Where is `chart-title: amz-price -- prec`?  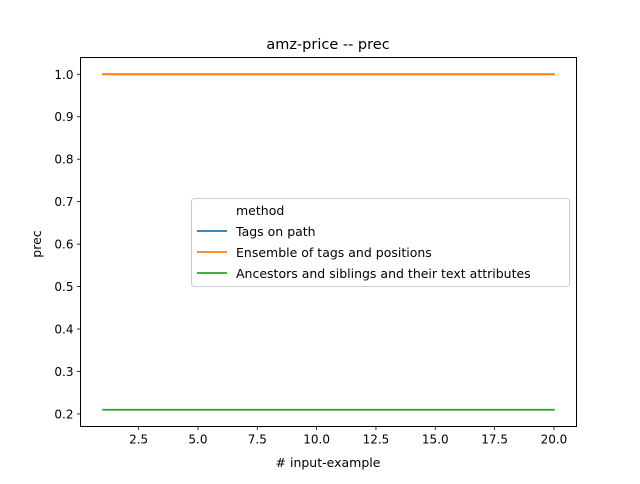
chart-title: amz-price -- prec is located at coordinates (327, 45).